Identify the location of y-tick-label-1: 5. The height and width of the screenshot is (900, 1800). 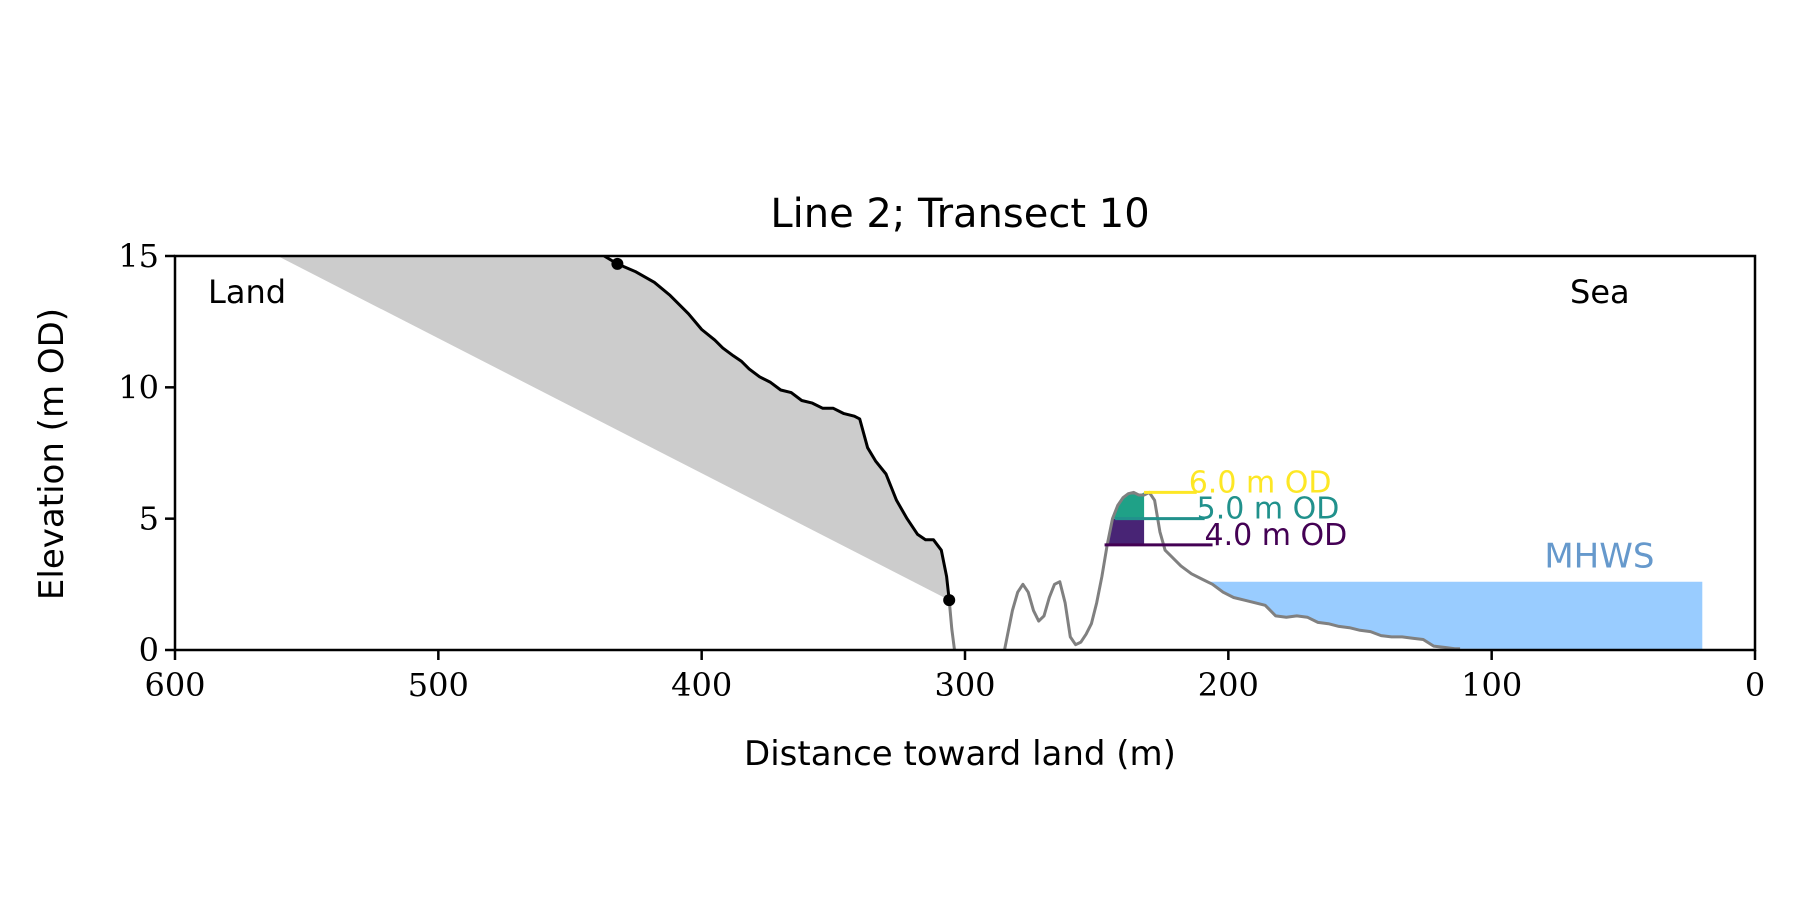
(149, 519).